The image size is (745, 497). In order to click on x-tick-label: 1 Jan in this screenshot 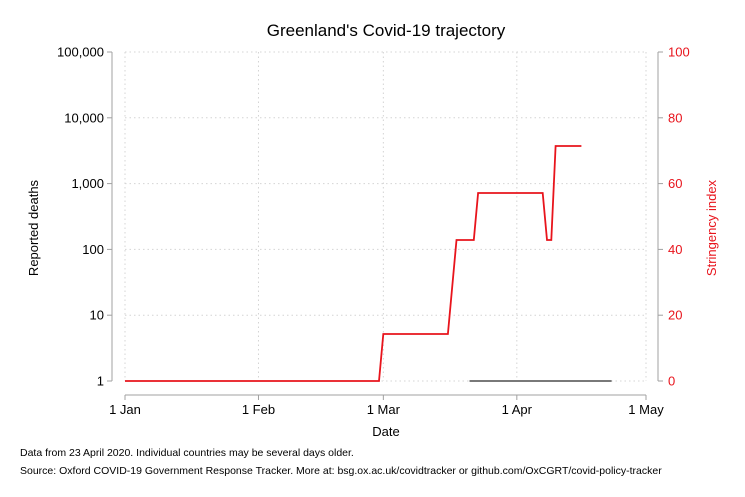, I will do `click(125, 409)`.